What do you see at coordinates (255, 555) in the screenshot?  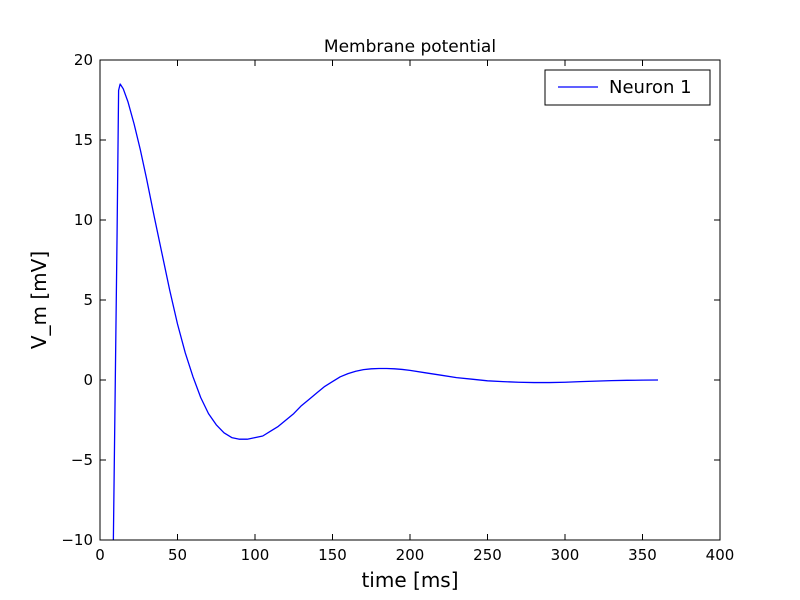 I see `x-tick-label: 100` at bounding box center [255, 555].